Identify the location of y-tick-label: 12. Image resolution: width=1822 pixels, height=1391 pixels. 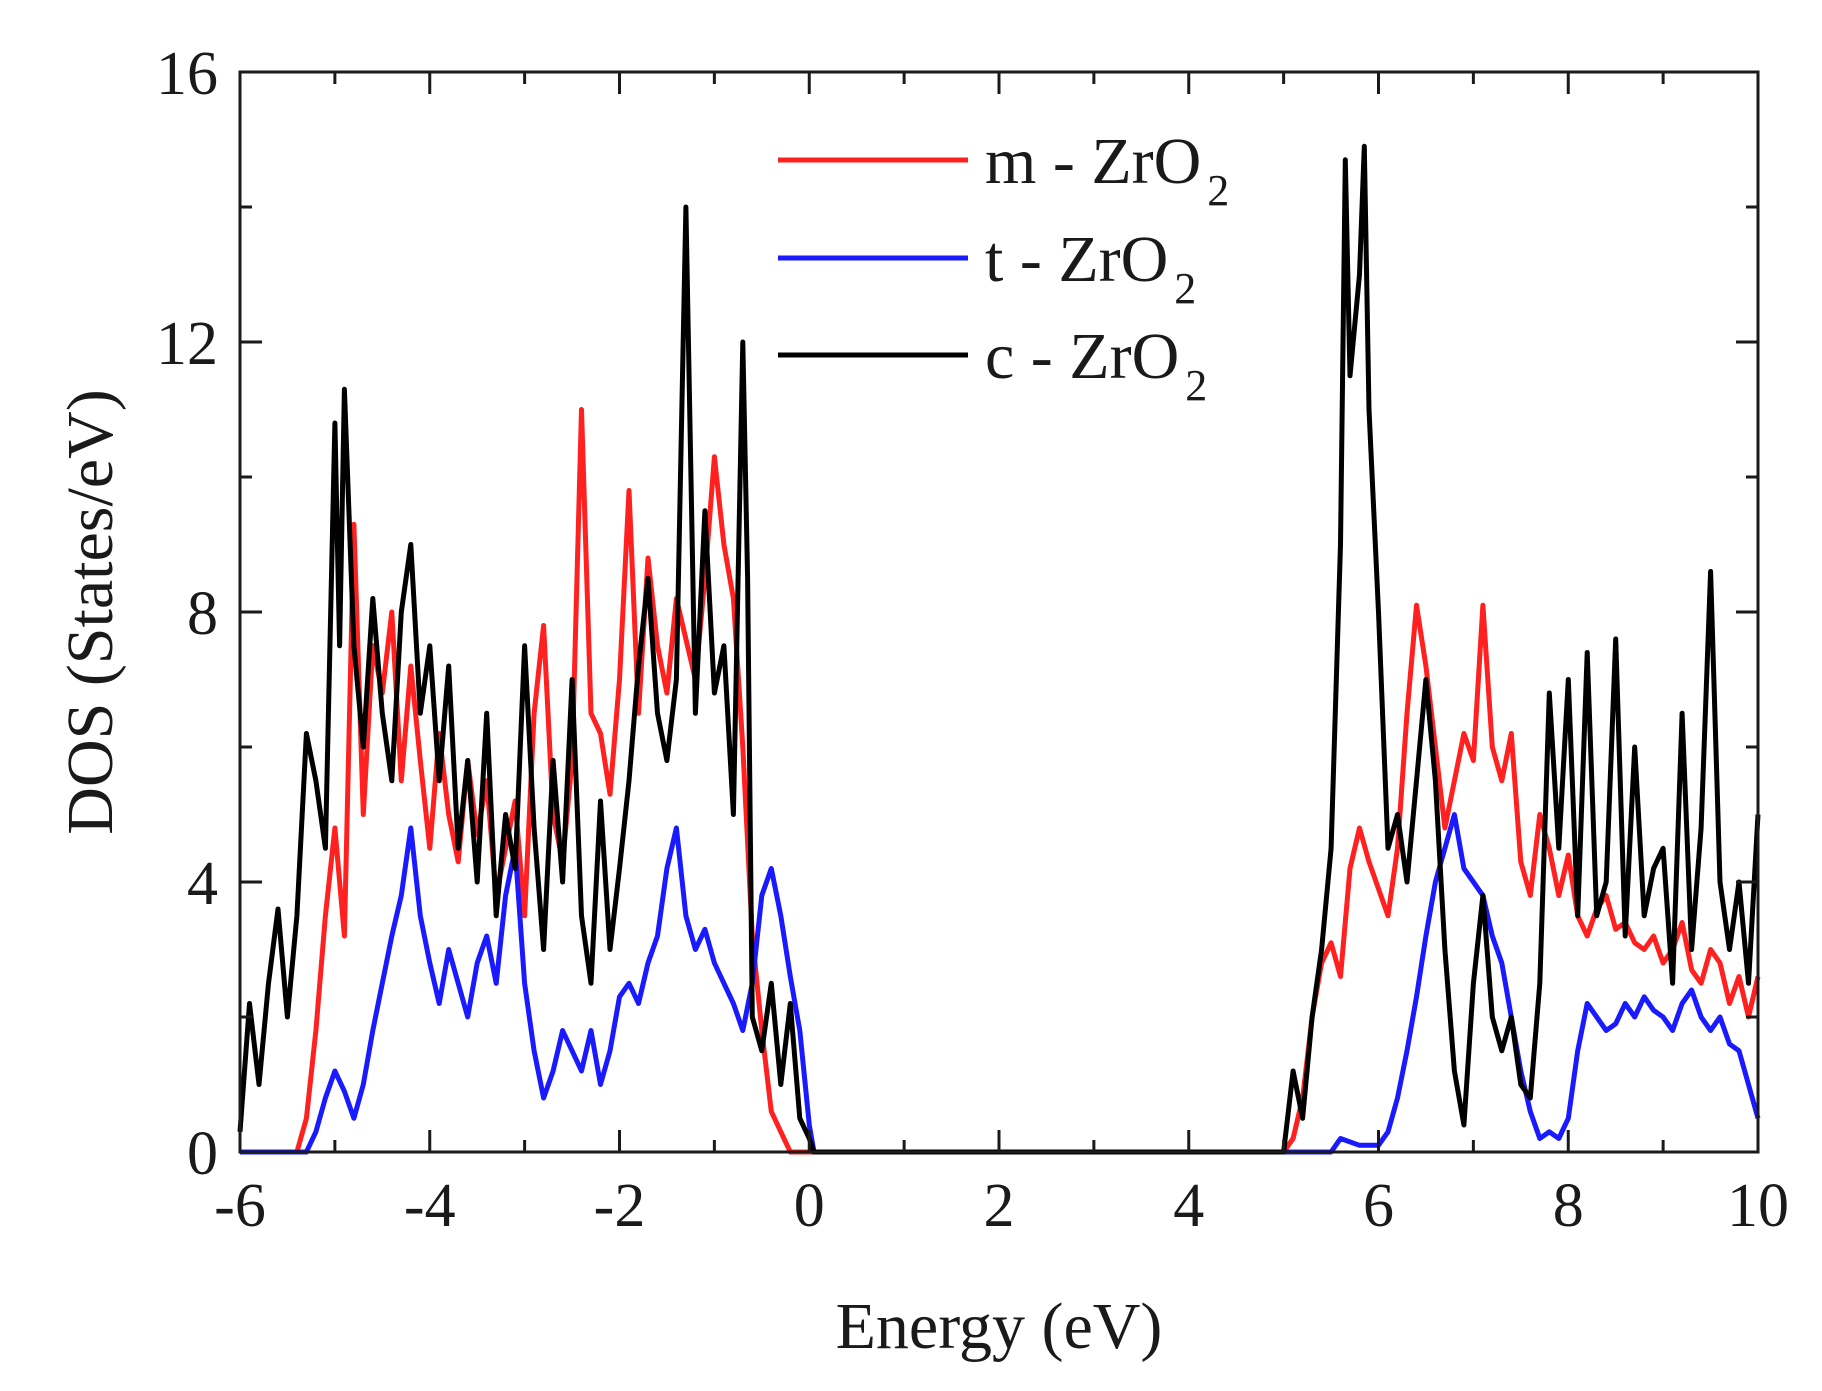
(187, 344).